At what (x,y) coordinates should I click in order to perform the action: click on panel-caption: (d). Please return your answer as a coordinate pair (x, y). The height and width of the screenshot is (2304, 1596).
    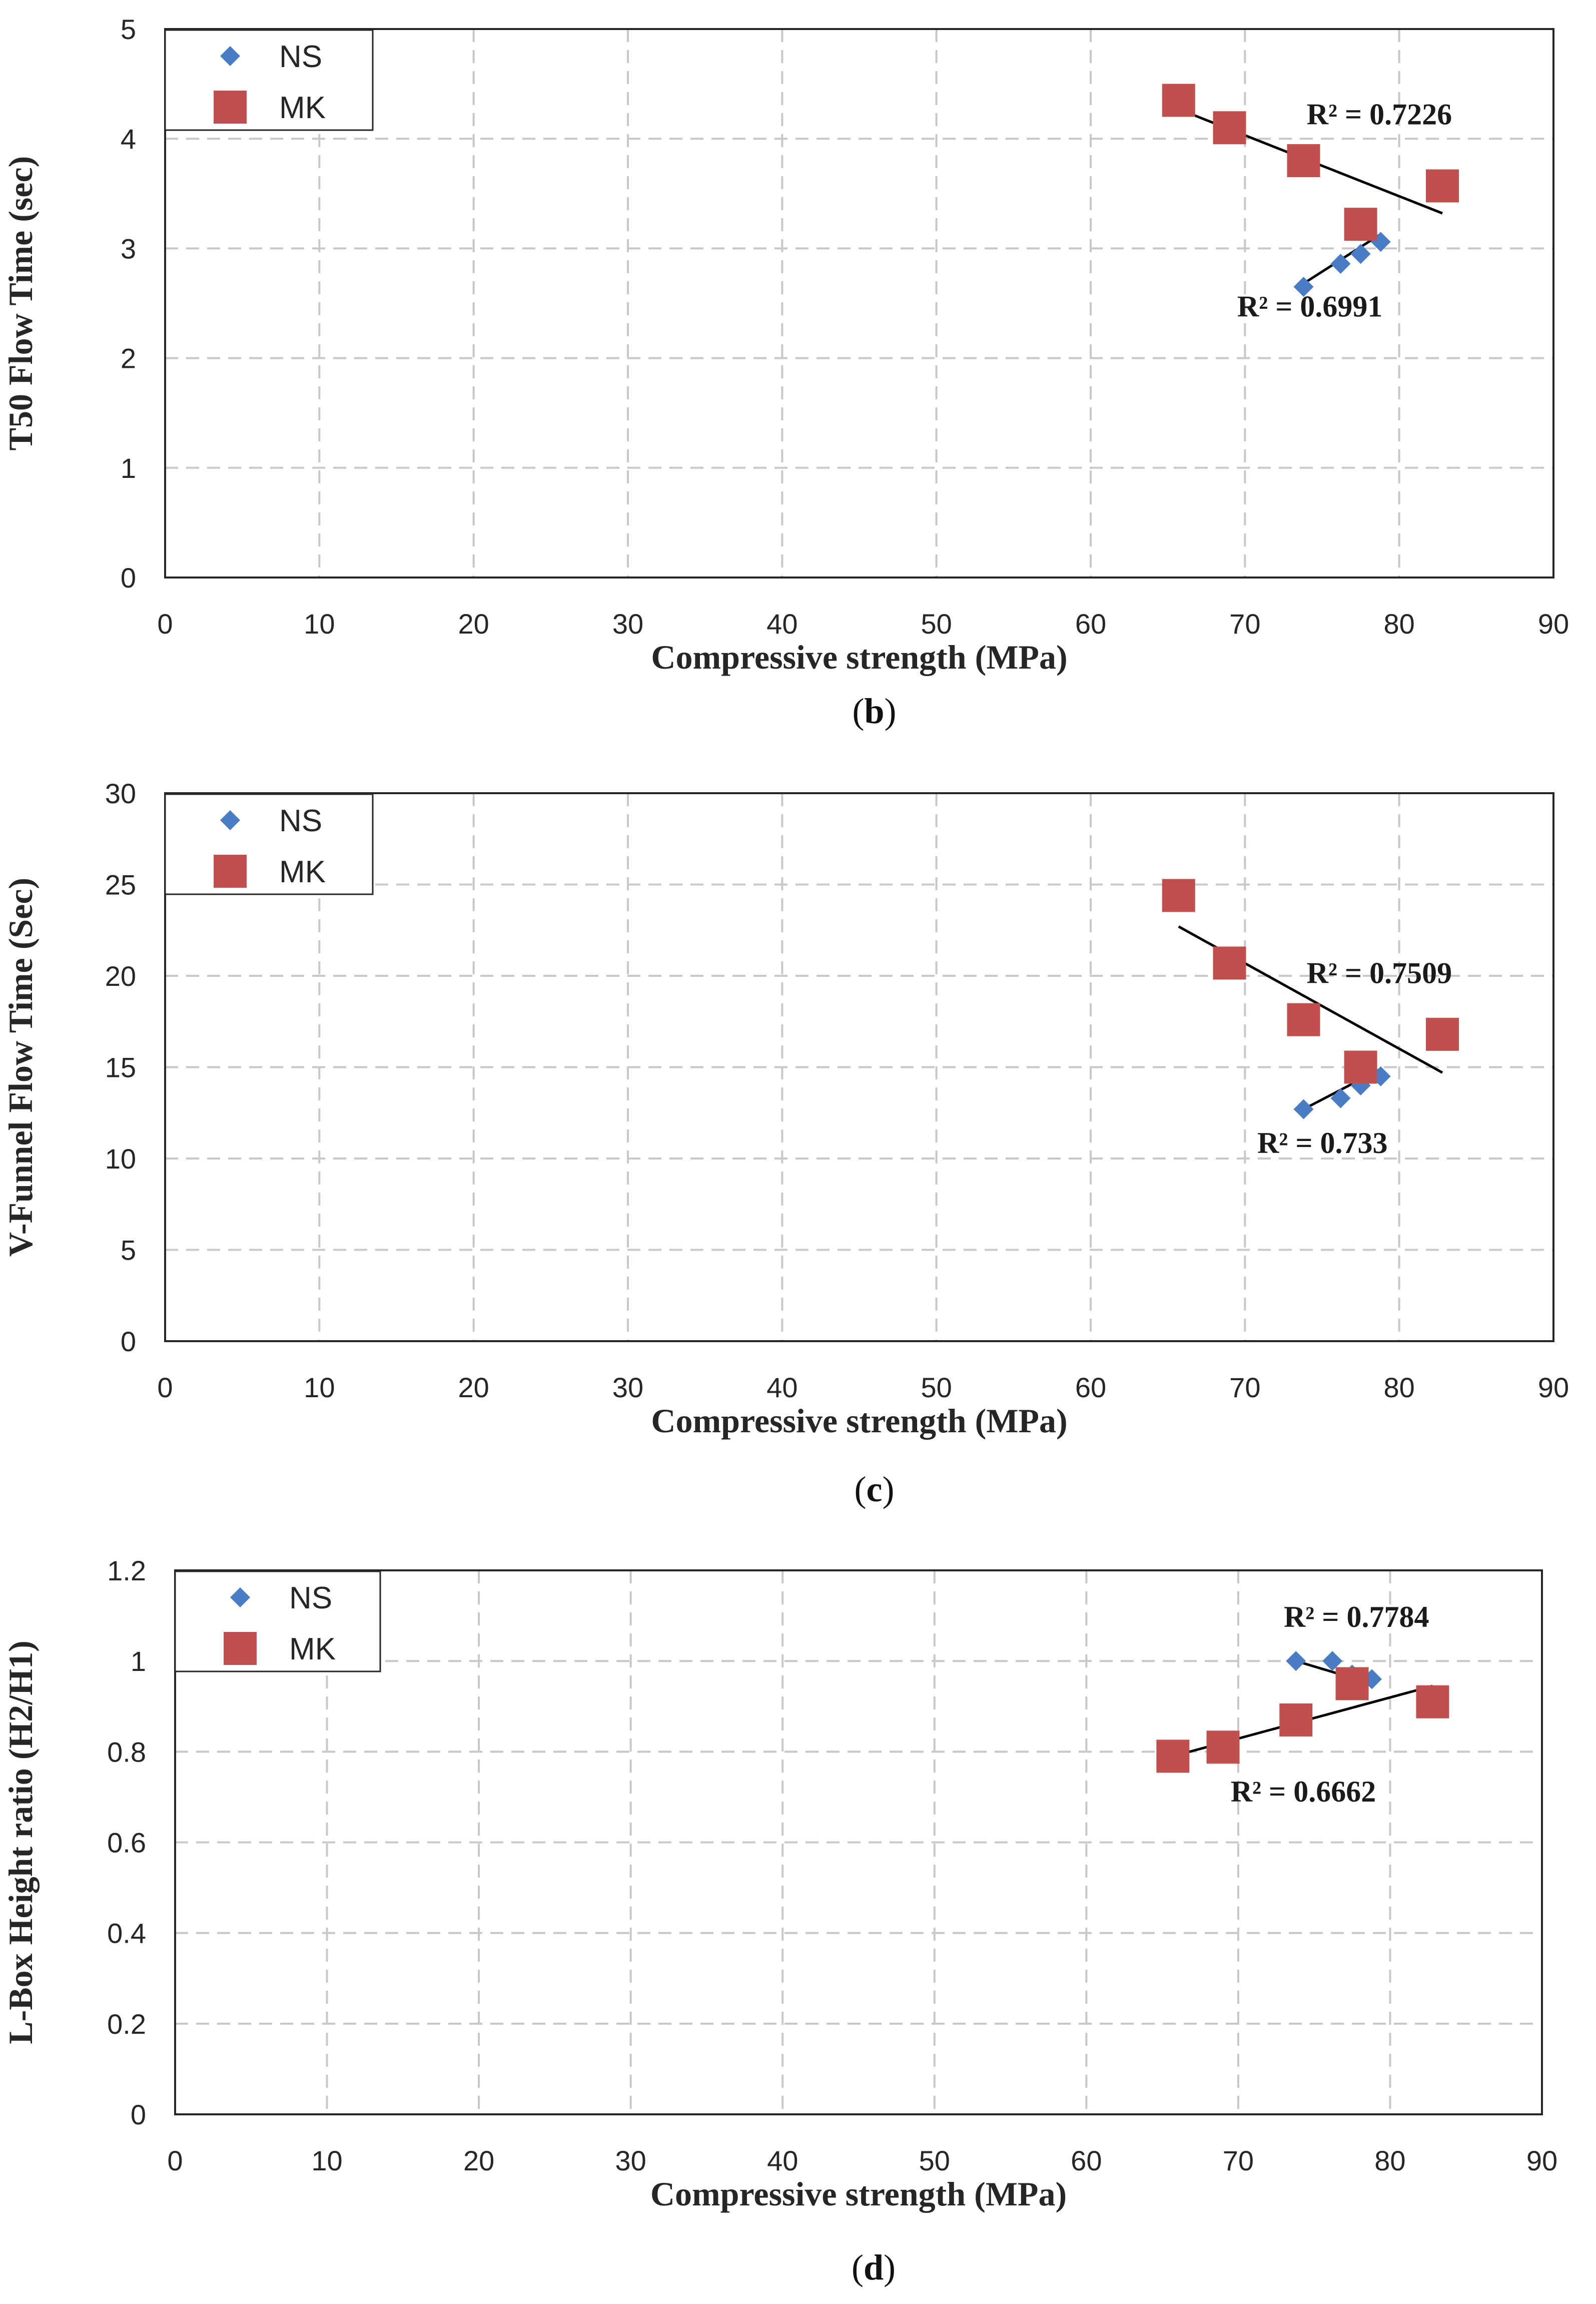
    Looking at the image, I should click on (874, 2267).